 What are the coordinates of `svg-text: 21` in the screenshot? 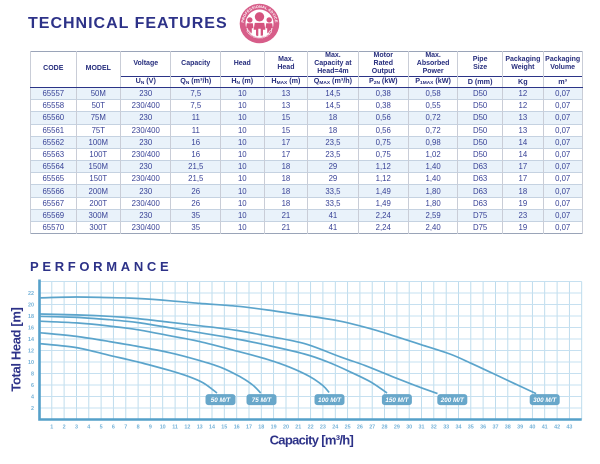 It's located at (298, 428).